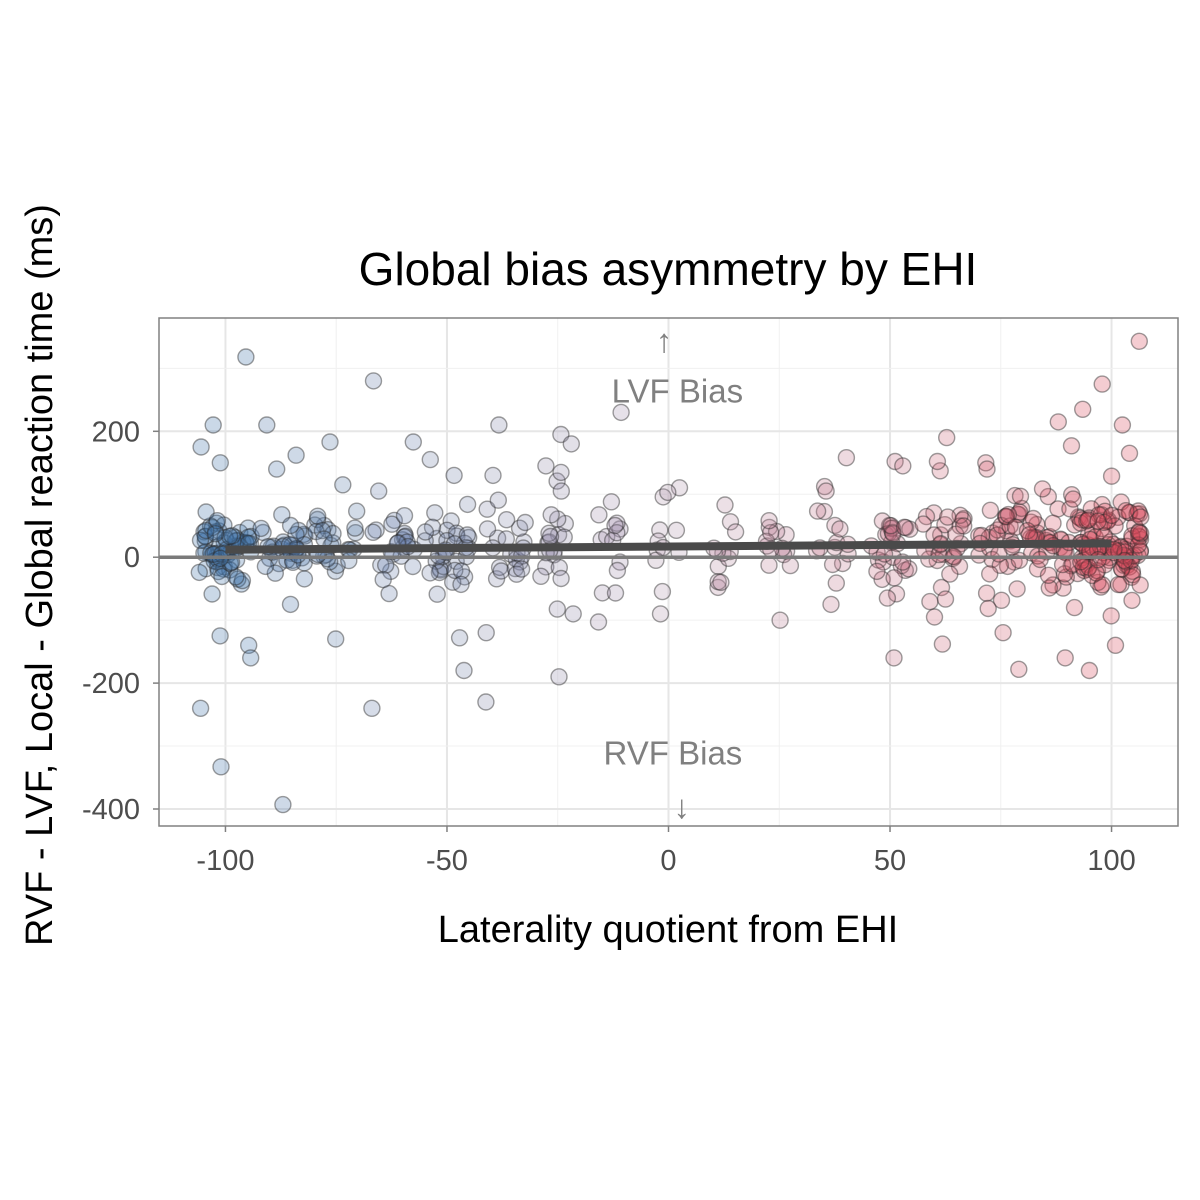 This screenshot has width=1200, height=1200. I want to click on y-tick-label: 200, so click(116, 432).